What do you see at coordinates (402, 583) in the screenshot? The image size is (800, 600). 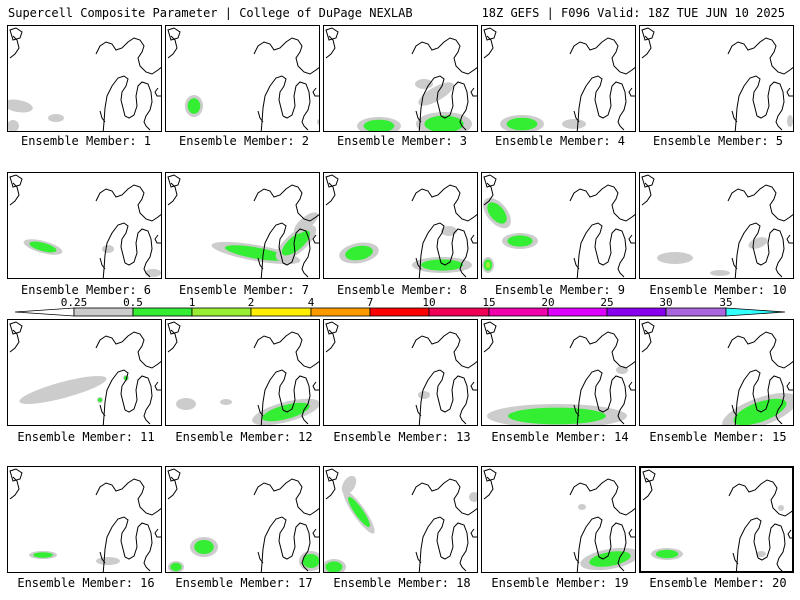 I see `member-label: Ensemble Member: 18` at bounding box center [402, 583].